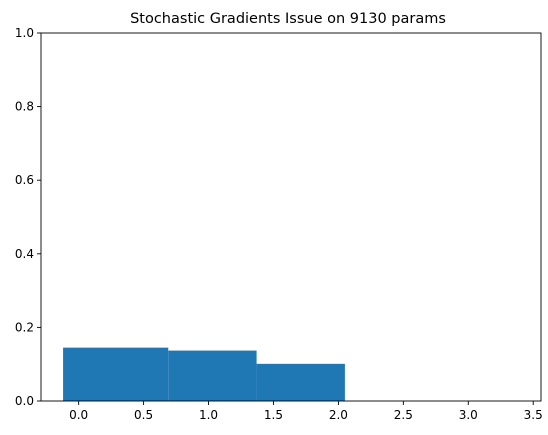 This screenshot has width=548, height=435. What do you see at coordinates (28, 217) in the screenshot?
I see `y-axis-ticks: 0.0 0.2 0.4 0.6 0.8 1.0` at bounding box center [28, 217].